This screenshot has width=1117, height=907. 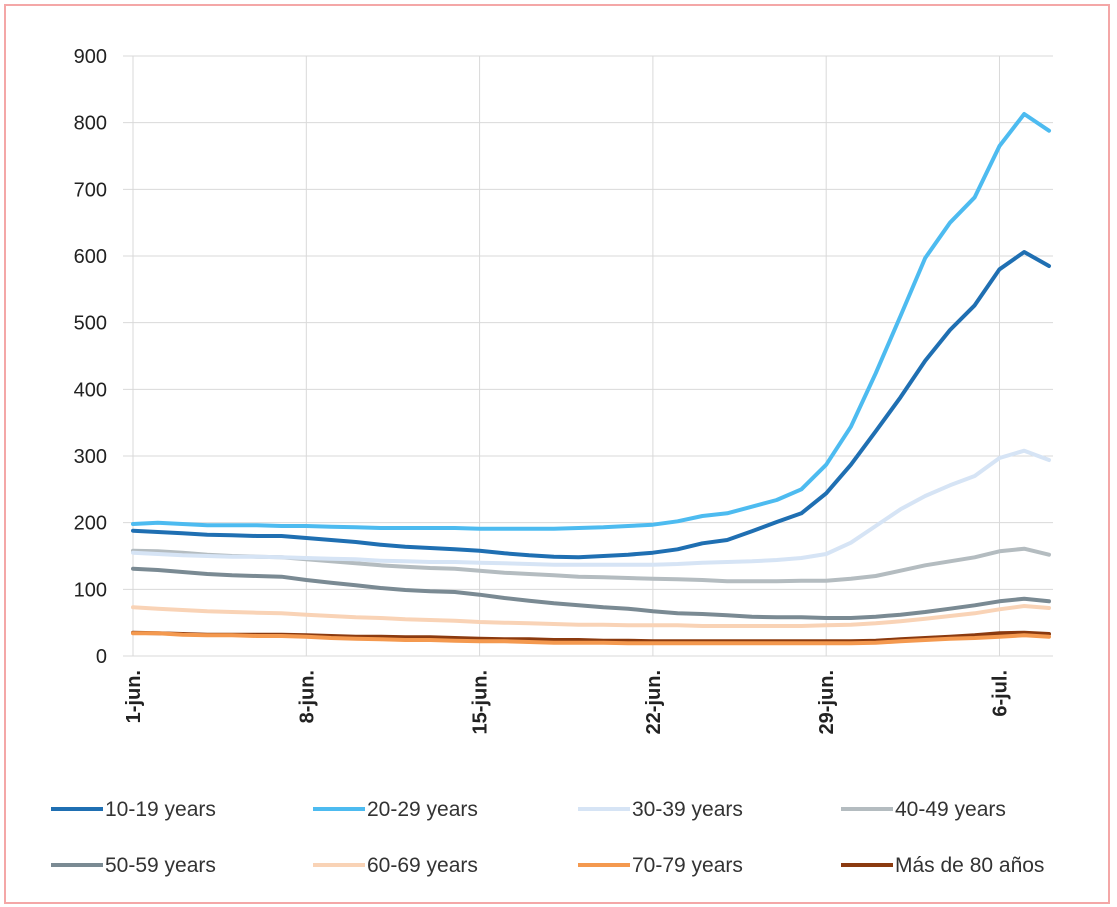 I want to click on x-tick-label: 22-jun., so click(x=654, y=702).